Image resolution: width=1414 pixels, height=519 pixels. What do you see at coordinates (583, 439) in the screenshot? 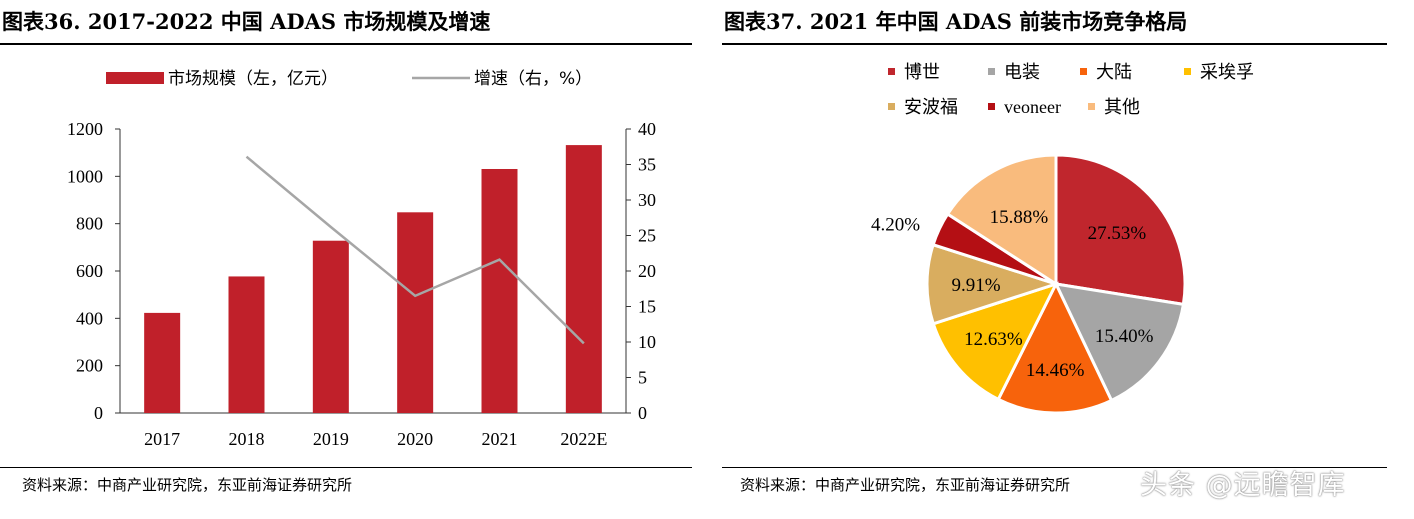
I see `x-tick-label: 2022E` at bounding box center [583, 439].